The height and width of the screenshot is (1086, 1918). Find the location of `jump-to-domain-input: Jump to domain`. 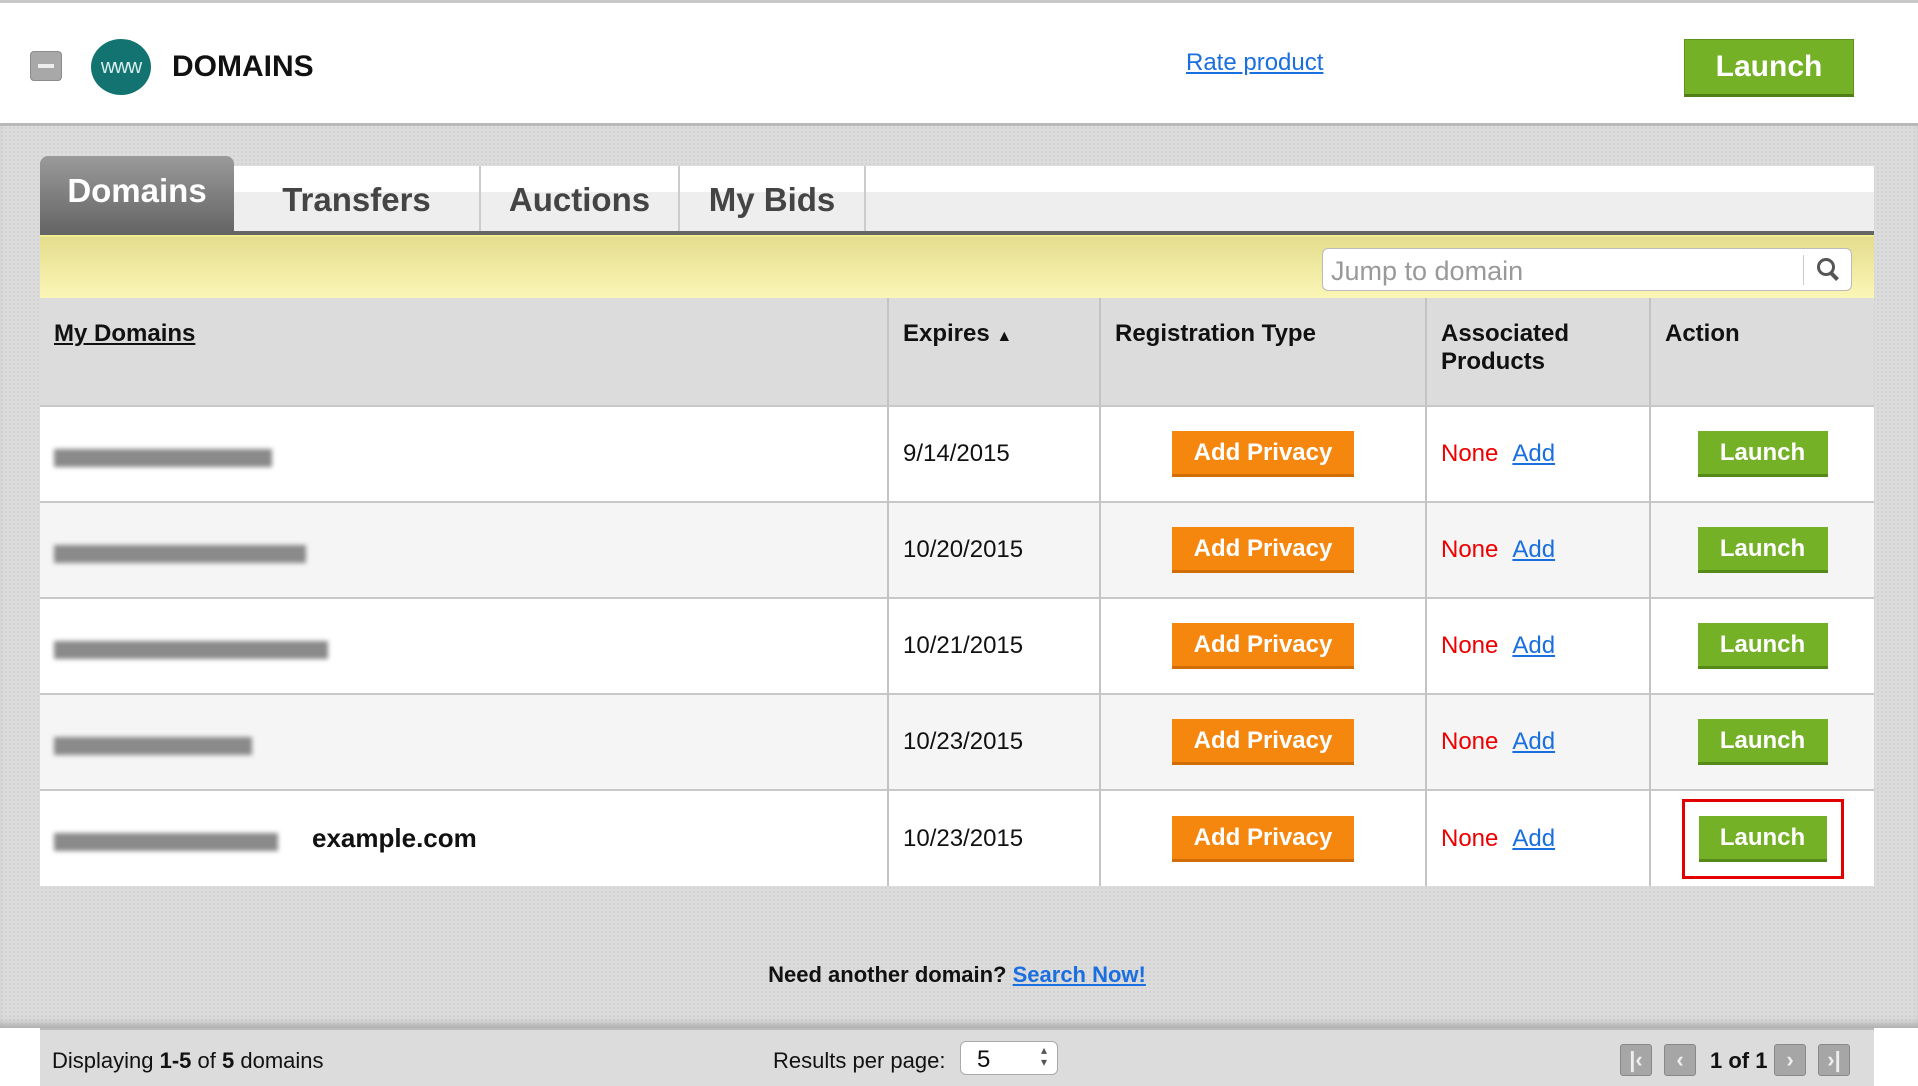

jump-to-domain-input: Jump to domain is located at coordinates (1587, 269).